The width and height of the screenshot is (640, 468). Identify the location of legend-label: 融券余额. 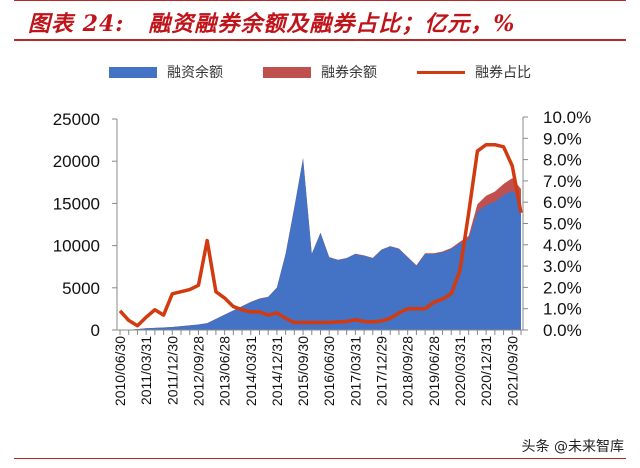
(349, 73).